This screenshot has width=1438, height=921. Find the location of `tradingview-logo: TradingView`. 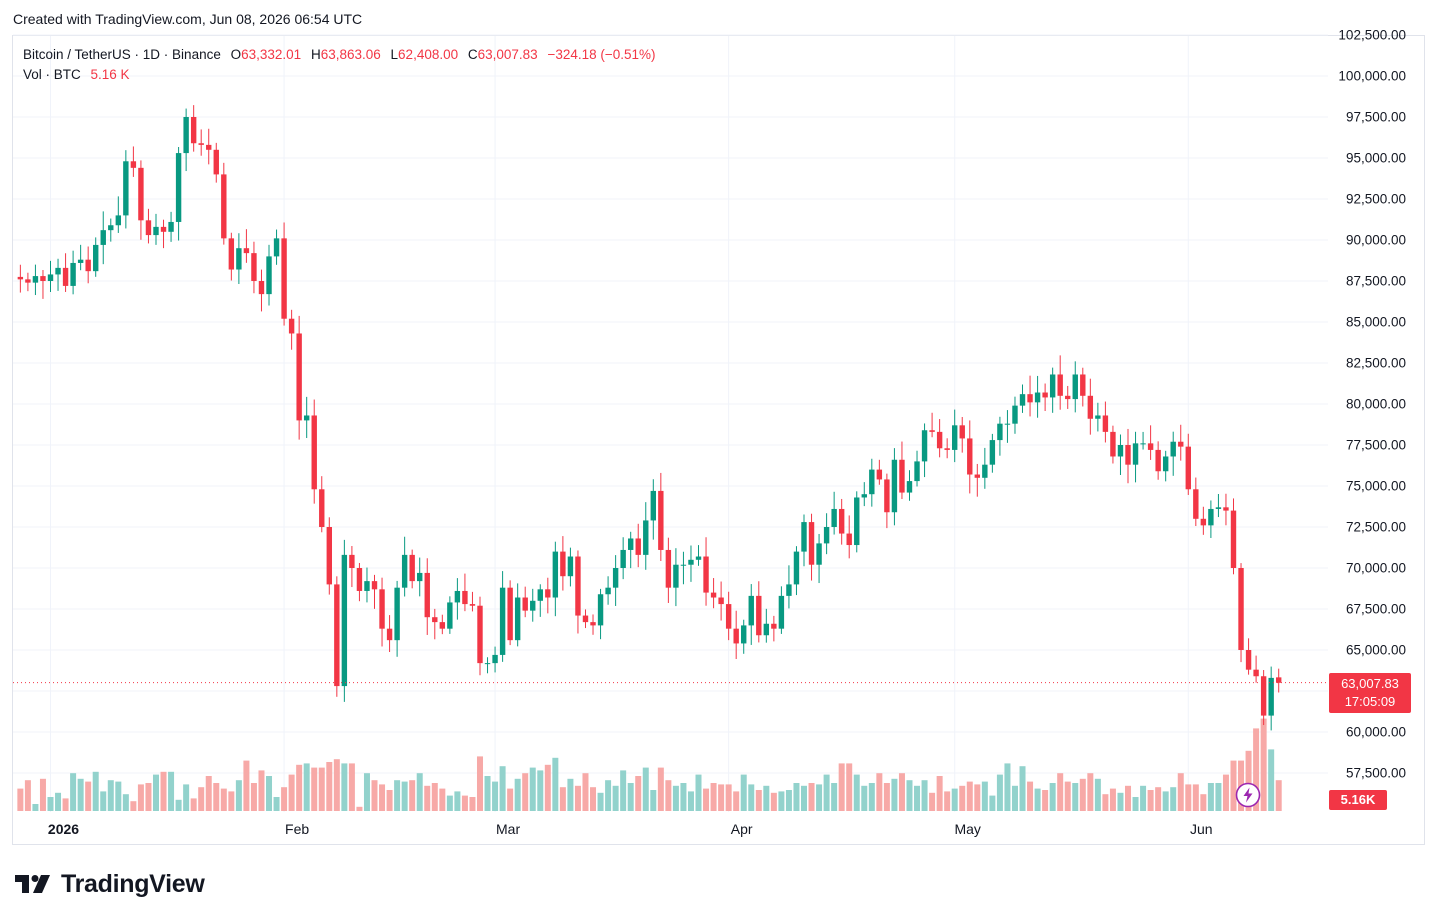

tradingview-logo: TradingView is located at coordinates (110, 884).